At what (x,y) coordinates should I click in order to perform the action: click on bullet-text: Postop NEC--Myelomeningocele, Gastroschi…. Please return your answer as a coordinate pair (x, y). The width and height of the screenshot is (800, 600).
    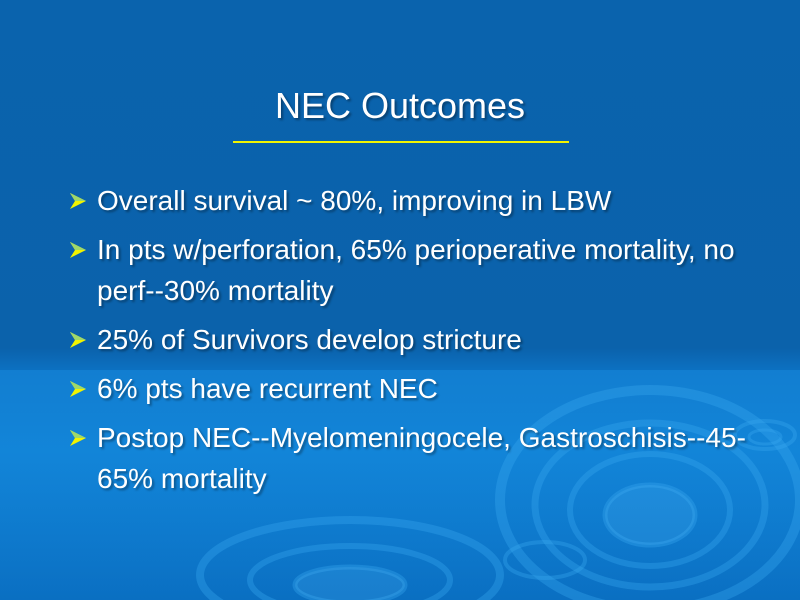
    Looking at the image, I should click on (421, 458).